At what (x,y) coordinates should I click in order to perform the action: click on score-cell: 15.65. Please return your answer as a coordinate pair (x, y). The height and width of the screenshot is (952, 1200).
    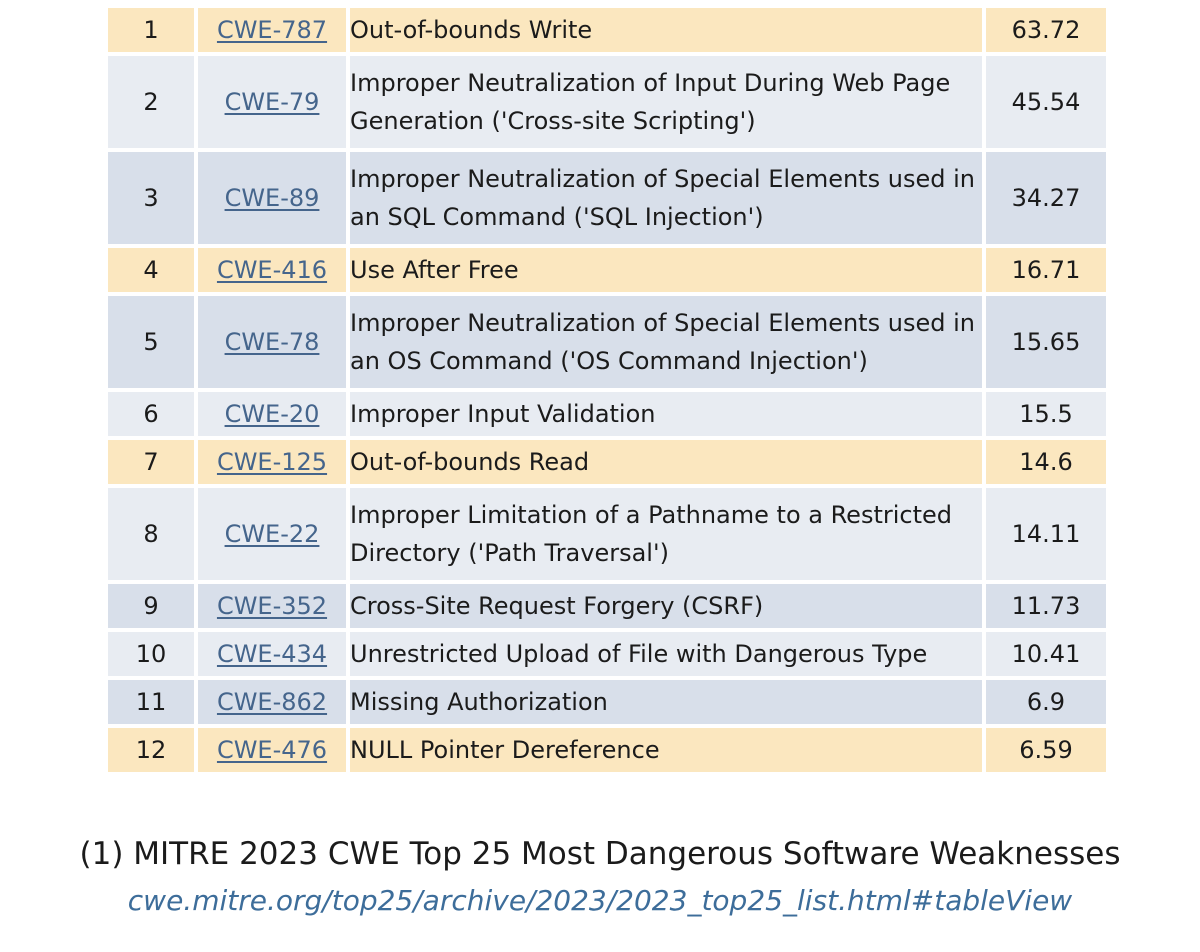
    Looking at the image, I should click on (1046, 342).